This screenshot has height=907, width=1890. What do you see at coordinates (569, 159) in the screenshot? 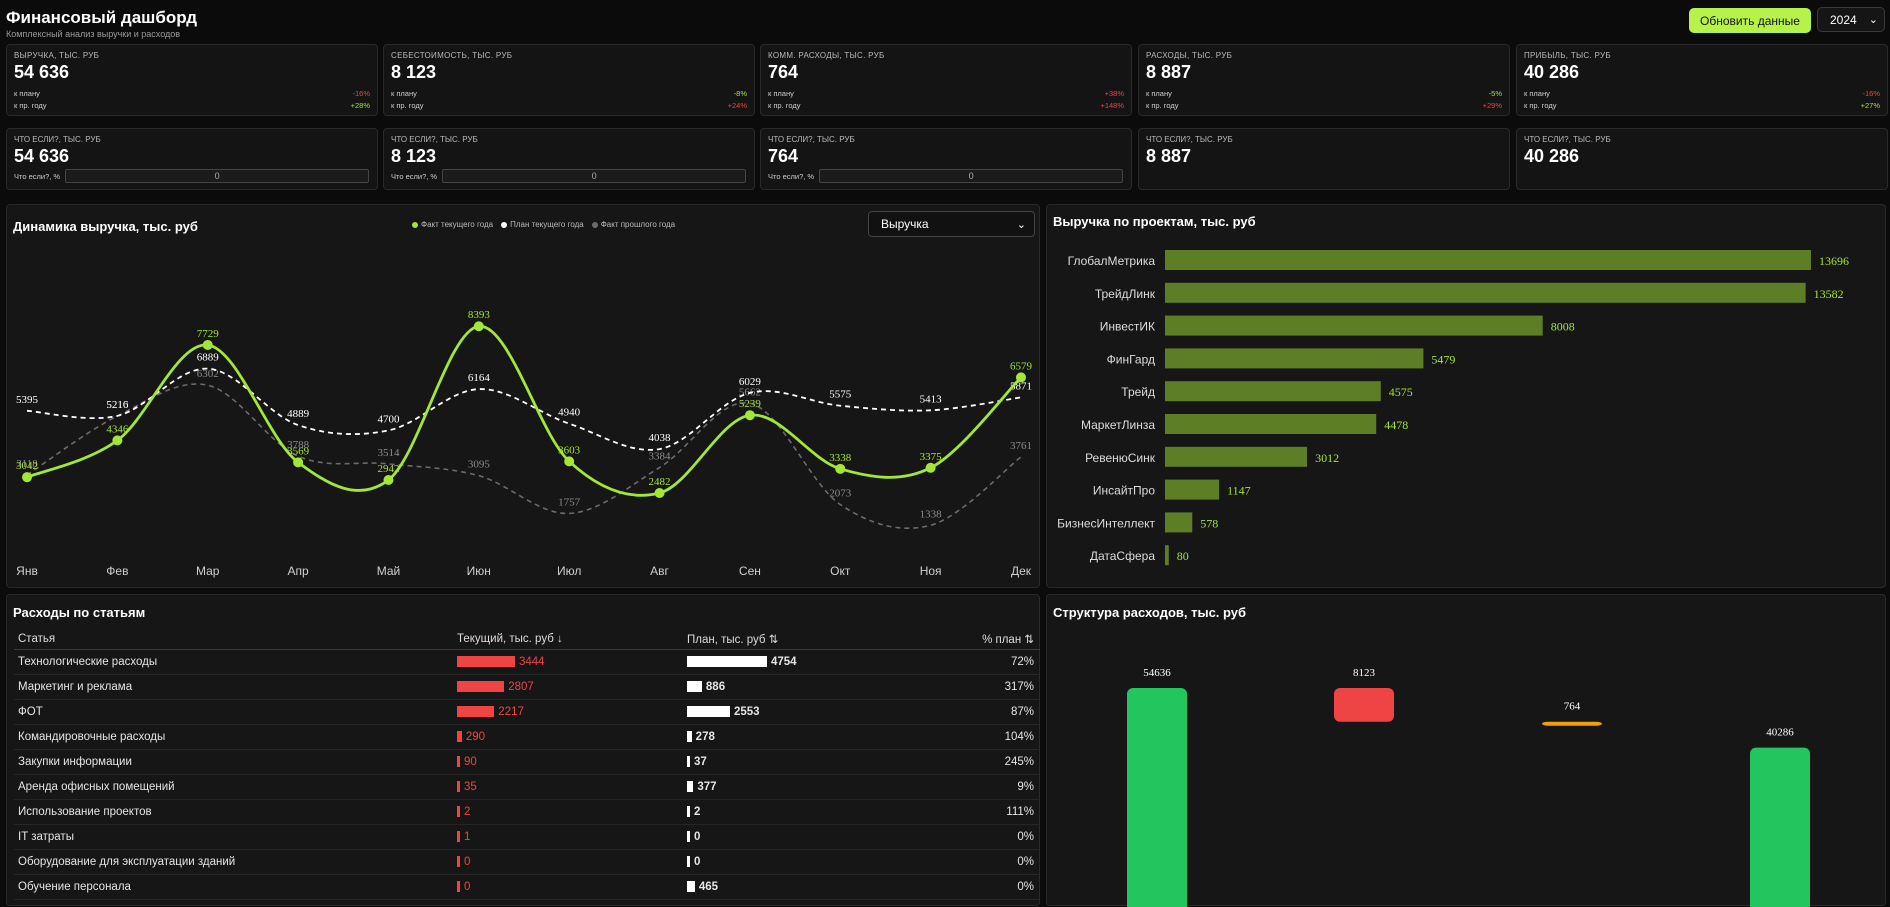
I see `whatif-card: ЧТО ЕСЛИ?, ТЫС. РУБ 8 123 Что если?, % 0` at bounding box center [569, 159].